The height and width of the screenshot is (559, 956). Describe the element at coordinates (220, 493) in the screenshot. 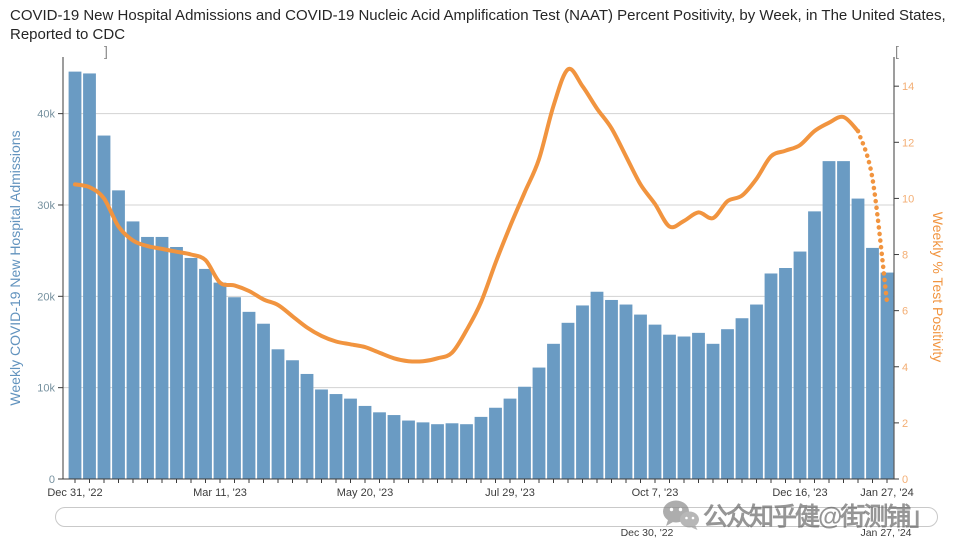

I see `x-tick-label: Mar 11, '23` at that location.